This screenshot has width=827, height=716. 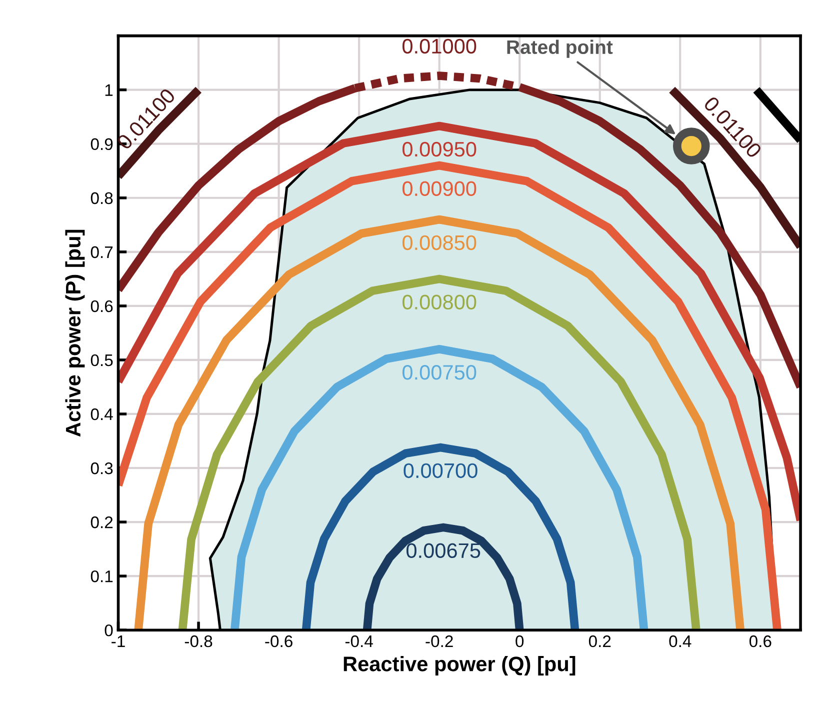 What do you see at coordinates (760, 641) in the screenshot?
I see `x-tick-label: 0.6` at bounding box center [760, 641].